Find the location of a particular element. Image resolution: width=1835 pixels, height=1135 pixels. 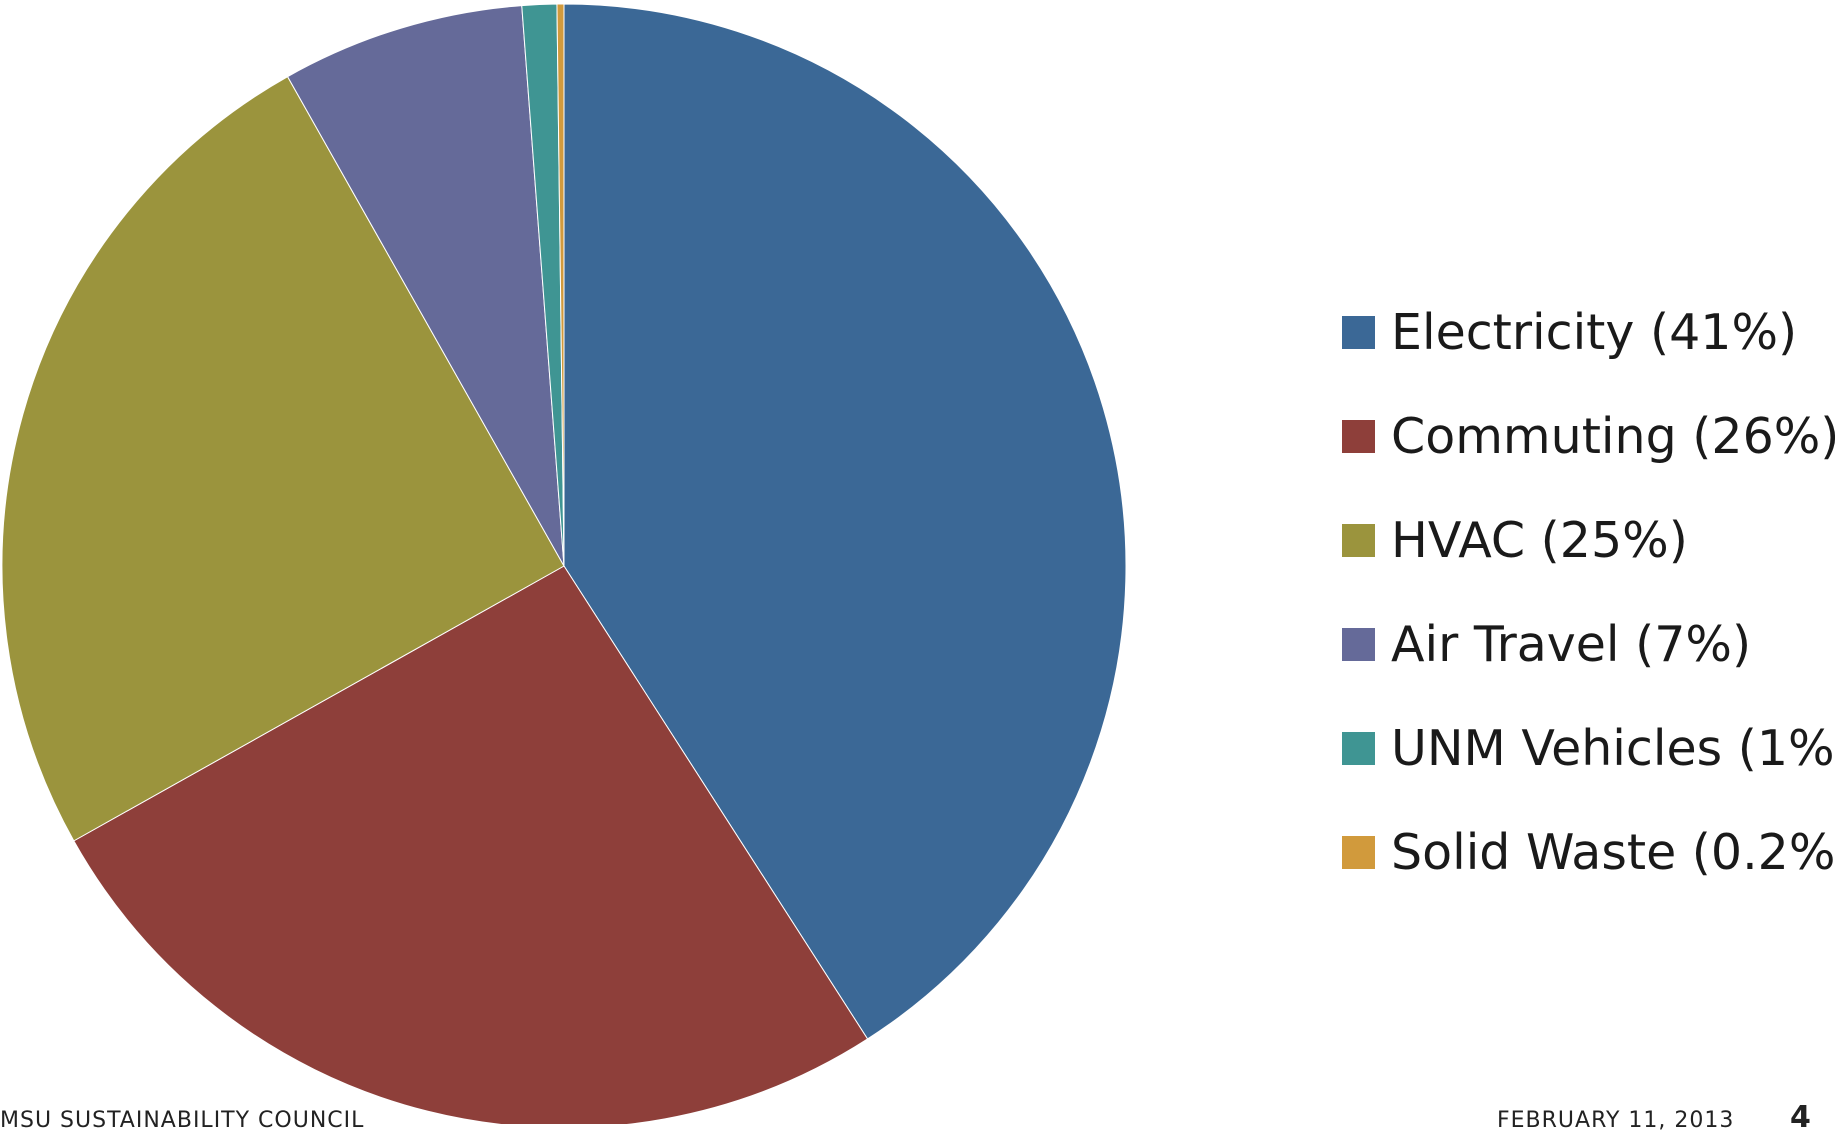

legend-item-unm-vehicles: UNM Vehicles (1%) is located at coordinates (1588, 748).